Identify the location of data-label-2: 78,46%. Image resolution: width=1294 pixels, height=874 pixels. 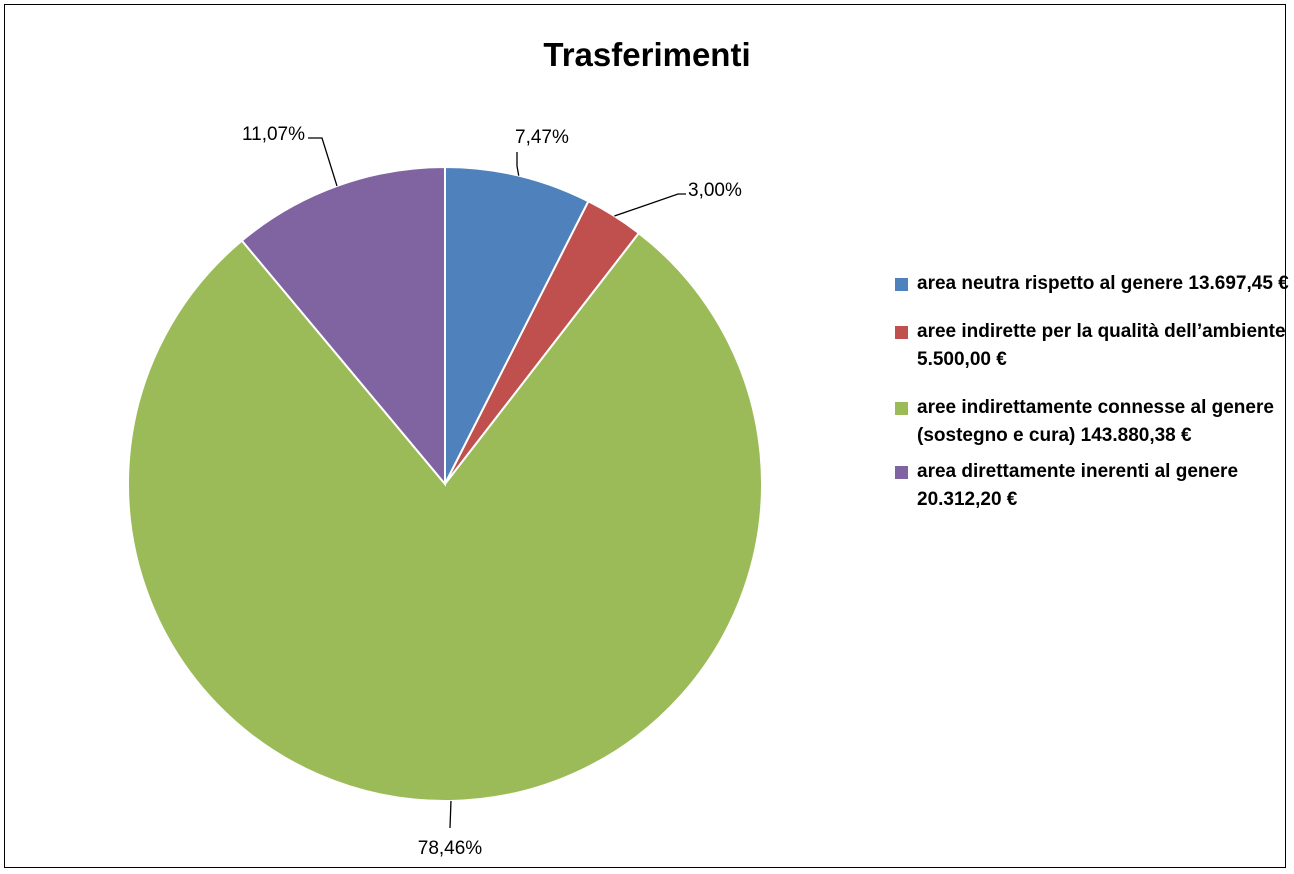
(450, 848).